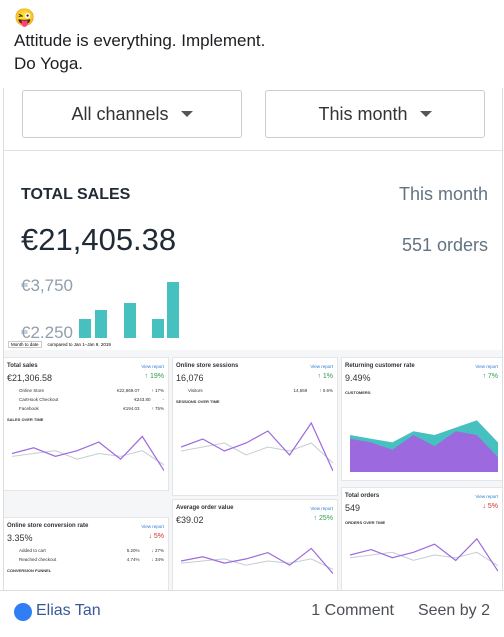 The image size is (504, 637). Describe the element at coordinates (157, 550) in the screenshot. I see `metric-cell: ↓ 27%` at that location.